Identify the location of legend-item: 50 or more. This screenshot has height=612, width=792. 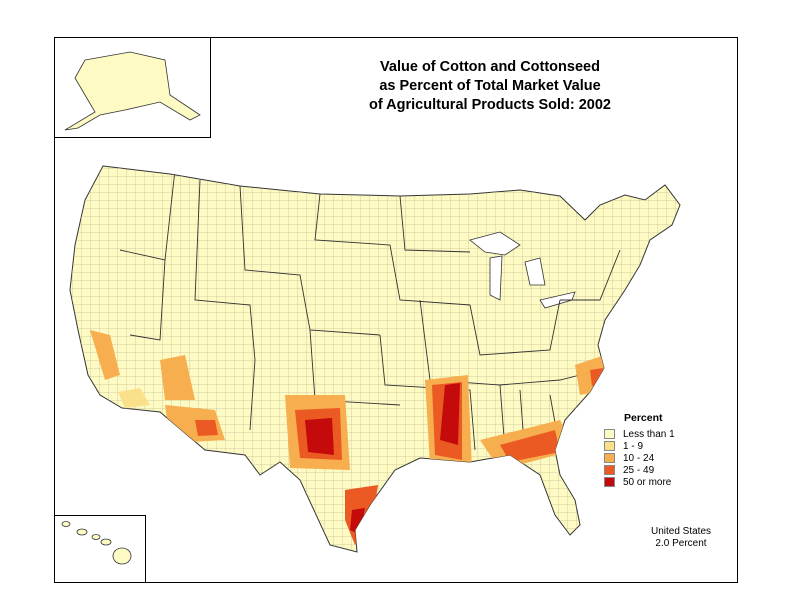
(664, 482).